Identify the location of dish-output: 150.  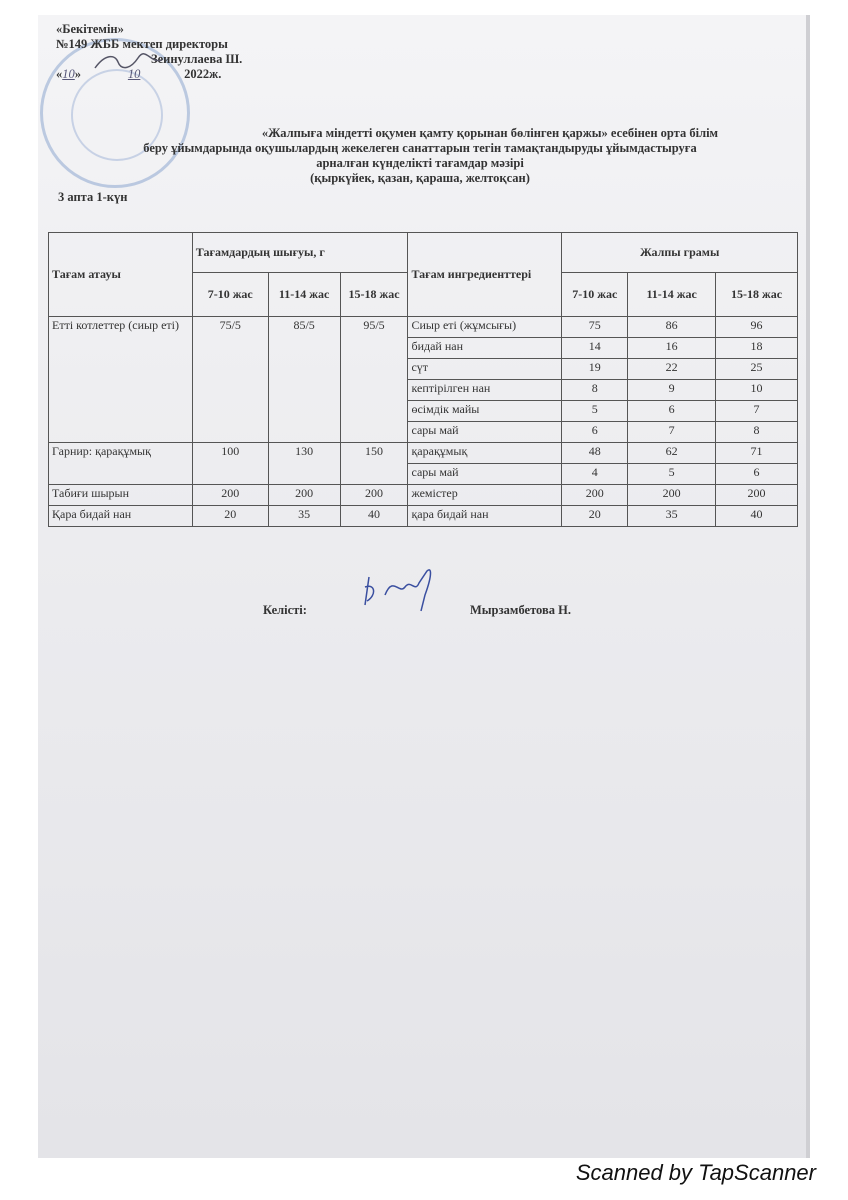
(374, 463).